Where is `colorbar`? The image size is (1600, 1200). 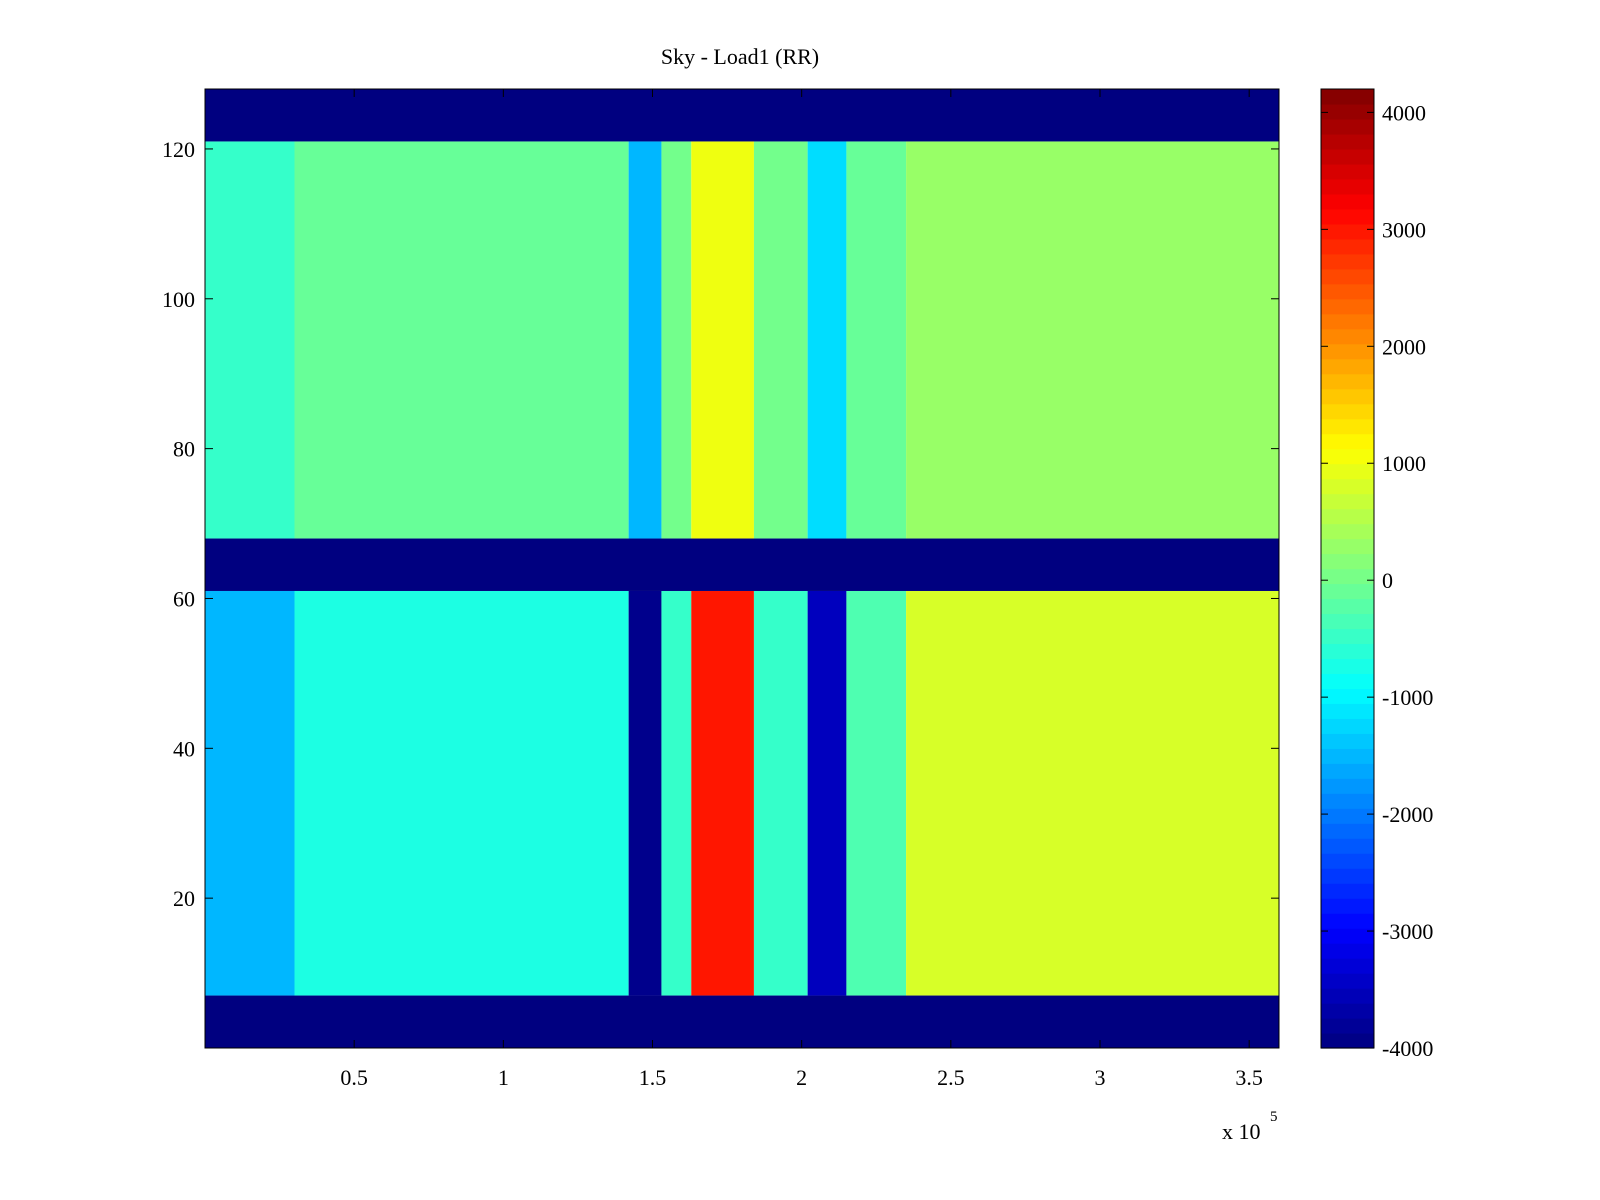
colorbar is located at coordinates (1347, 569).